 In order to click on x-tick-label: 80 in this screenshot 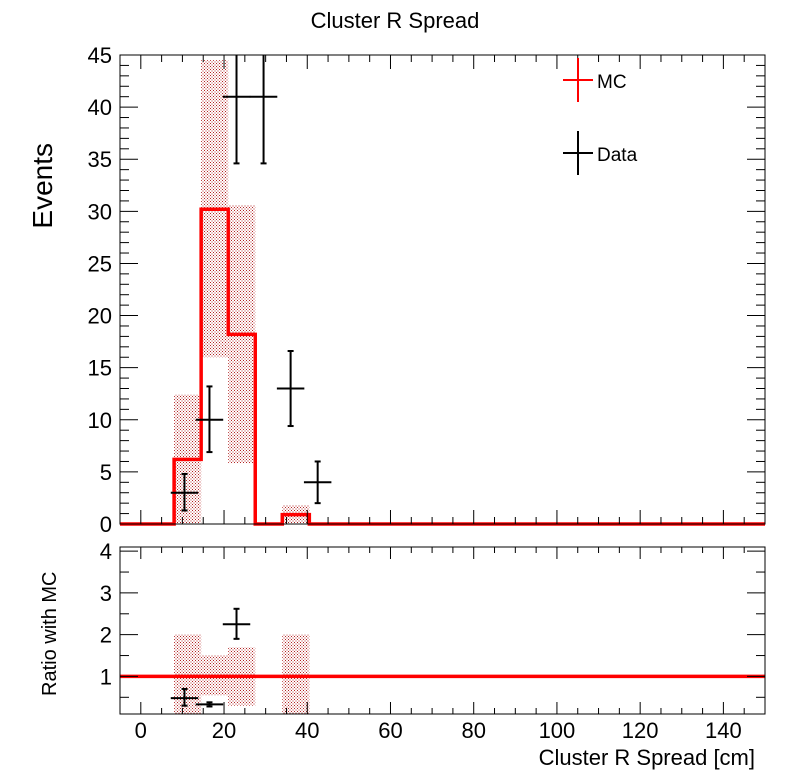, I will do `click(473, 730)`.